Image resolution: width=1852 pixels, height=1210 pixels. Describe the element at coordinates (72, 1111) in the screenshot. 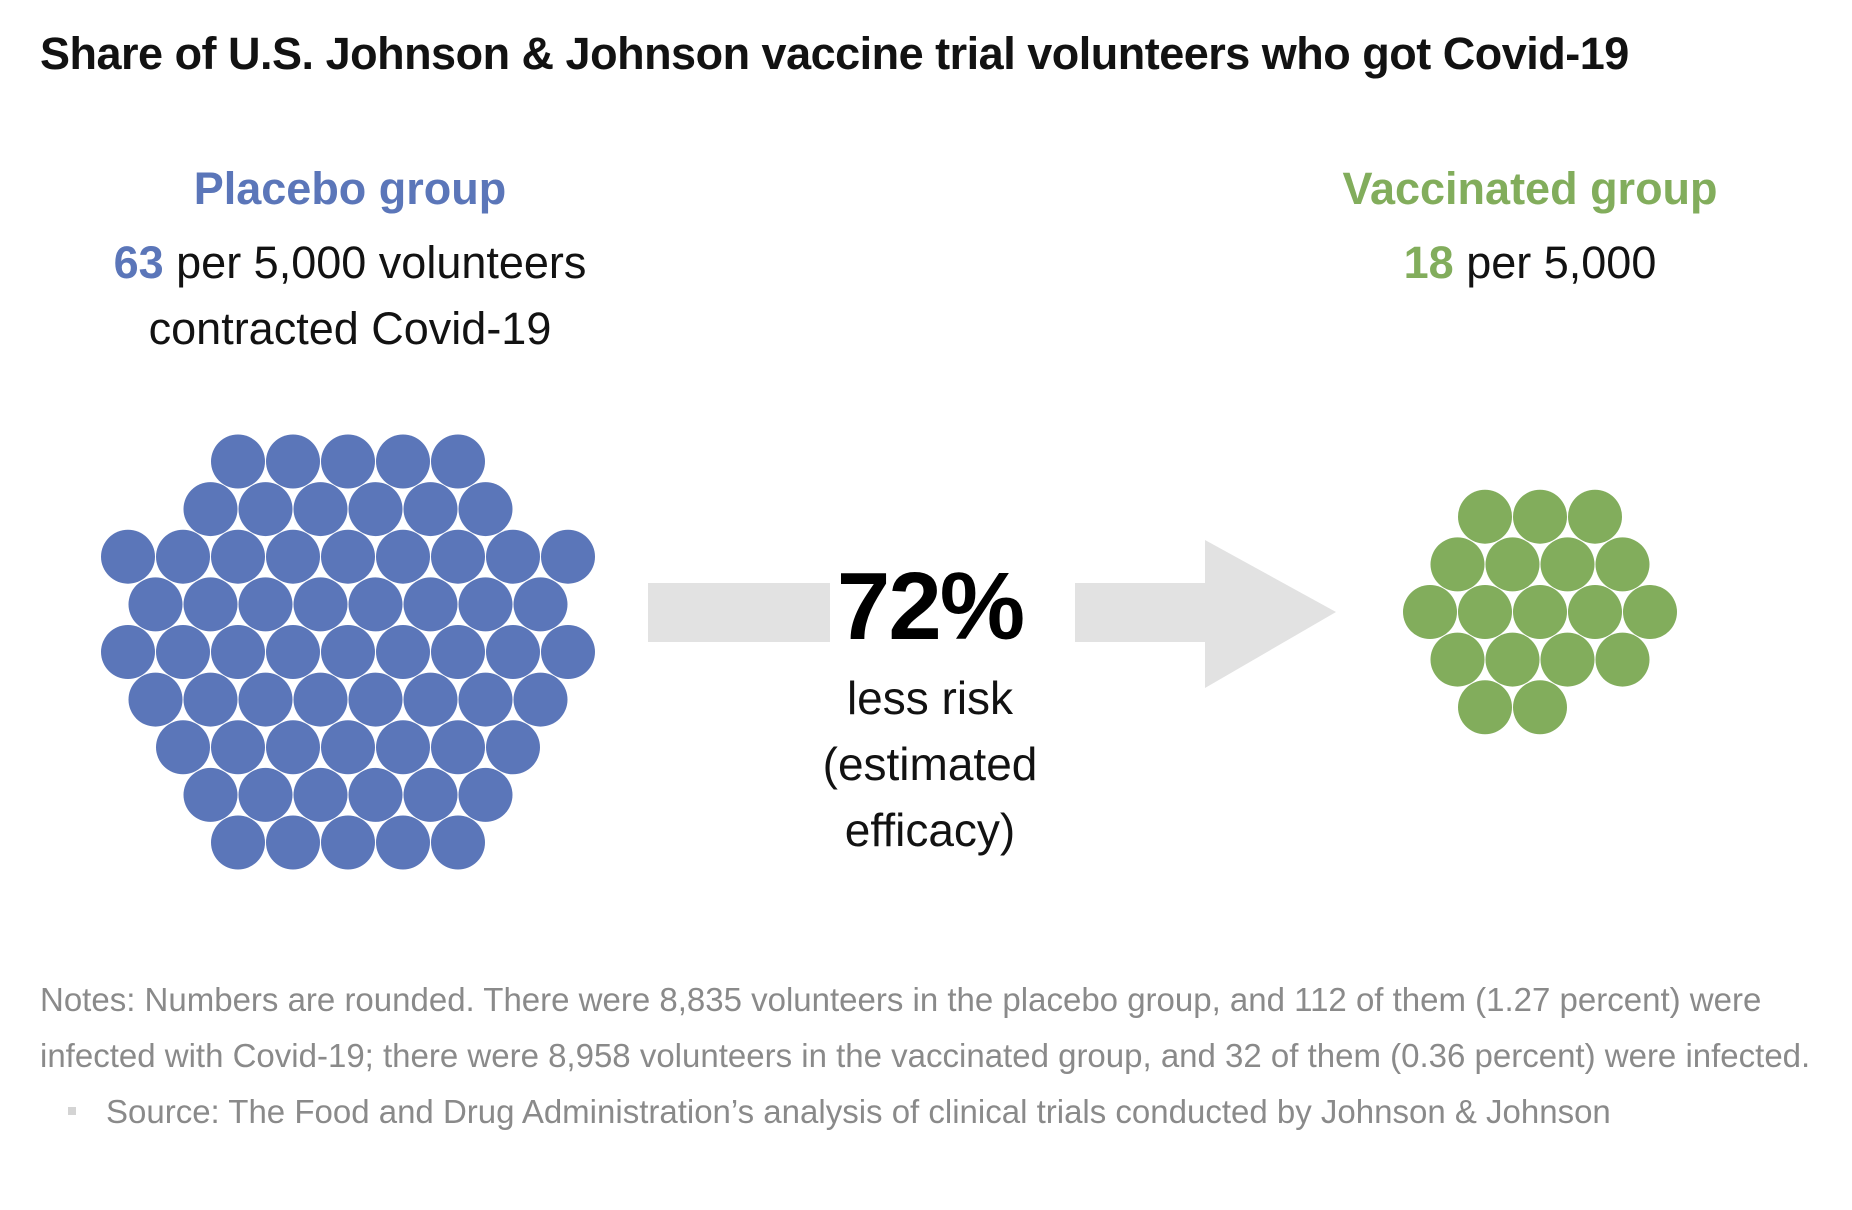

I see `notes-separator` at that location.